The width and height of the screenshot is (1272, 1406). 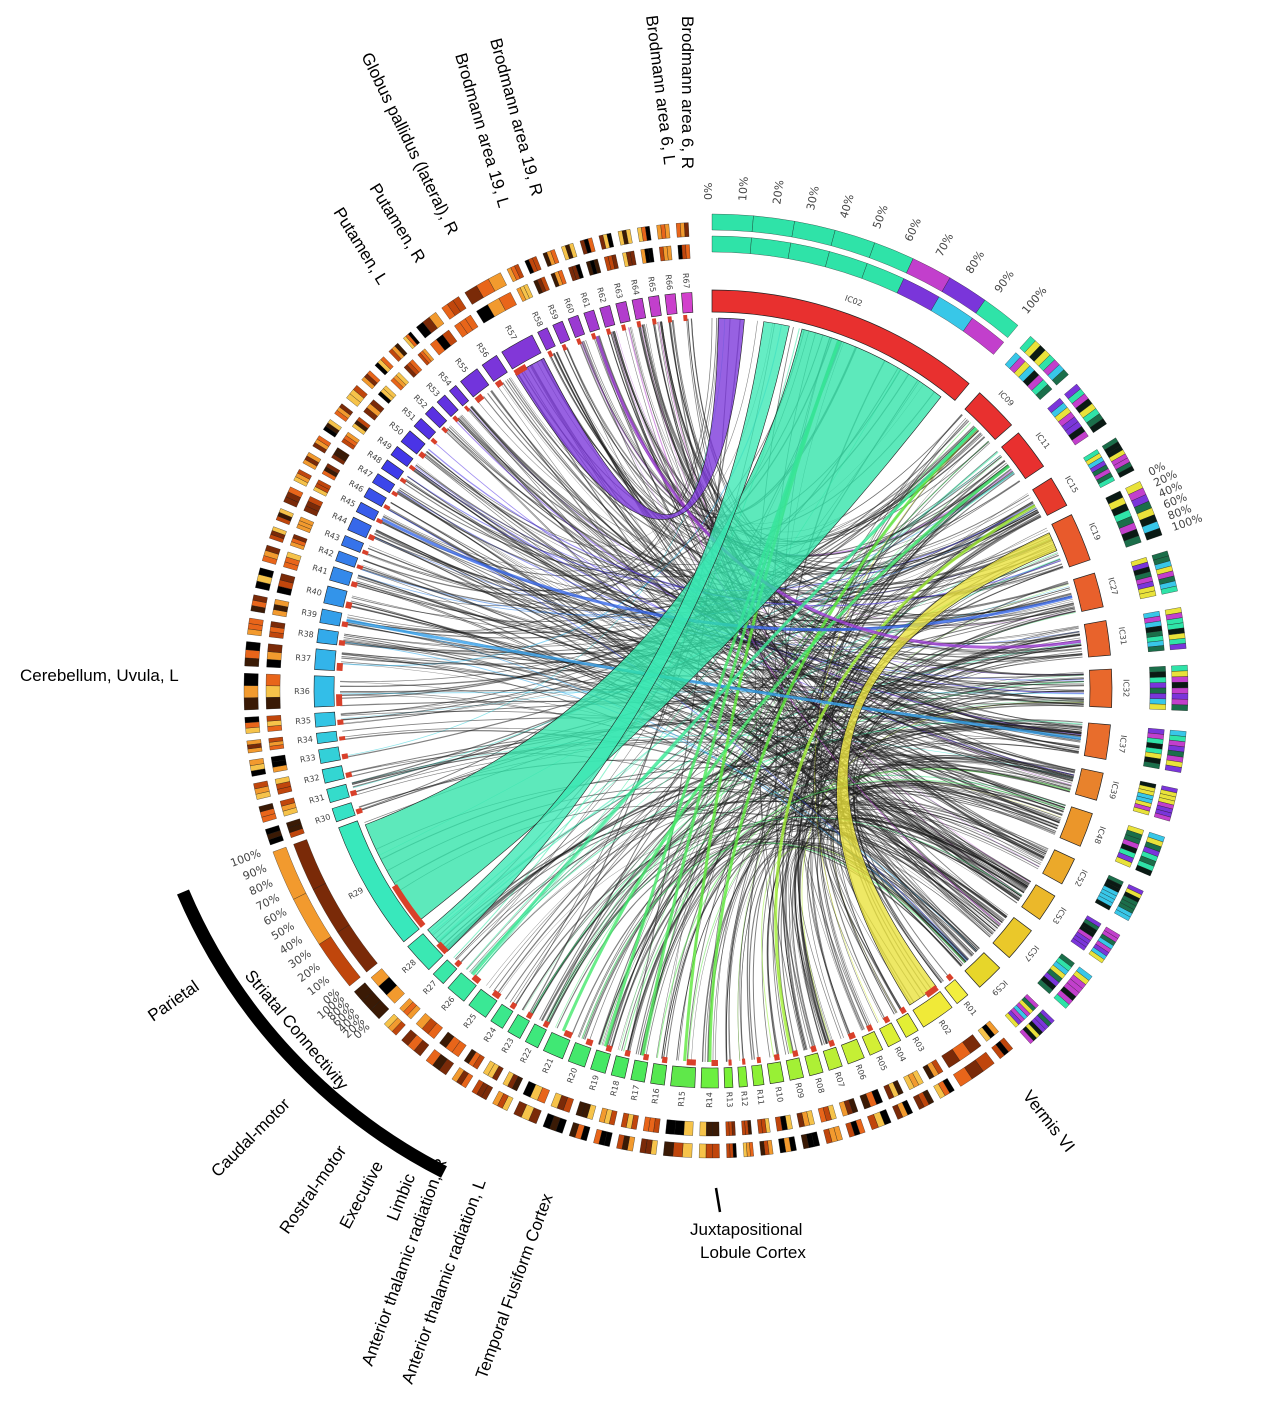 I want to click on region-label: R31, so click(x=317, y=799).